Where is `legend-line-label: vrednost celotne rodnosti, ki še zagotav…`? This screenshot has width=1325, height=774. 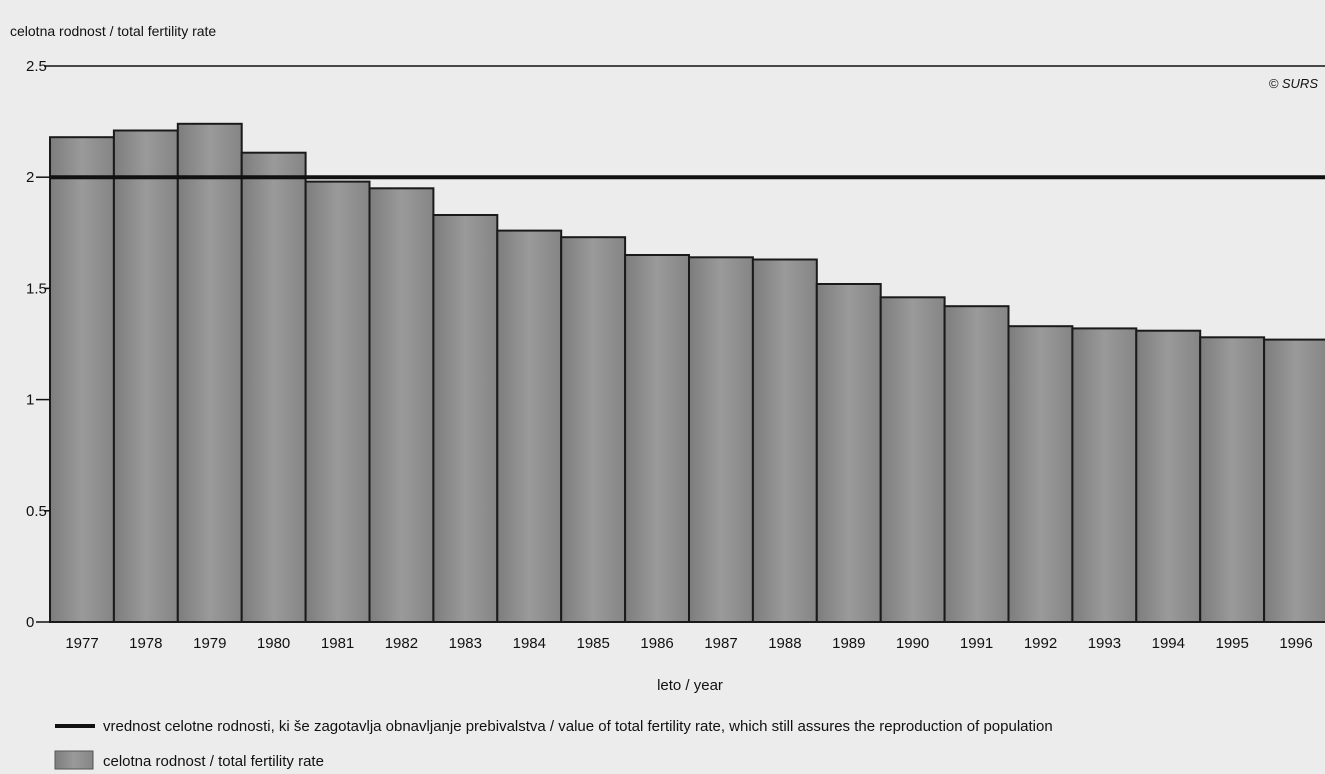
legend-line-label: vrednost celotne rodnosti, ki še zagotav… is located at coordinates (578, 726).